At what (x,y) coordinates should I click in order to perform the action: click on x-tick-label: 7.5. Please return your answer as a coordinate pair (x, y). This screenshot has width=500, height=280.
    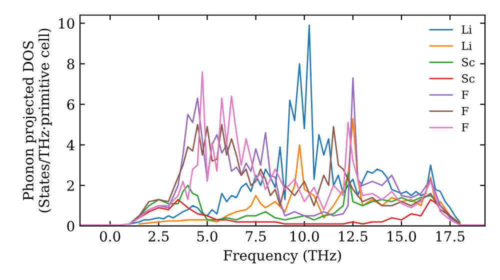
    Looking at the image, I should click on (256, 236).